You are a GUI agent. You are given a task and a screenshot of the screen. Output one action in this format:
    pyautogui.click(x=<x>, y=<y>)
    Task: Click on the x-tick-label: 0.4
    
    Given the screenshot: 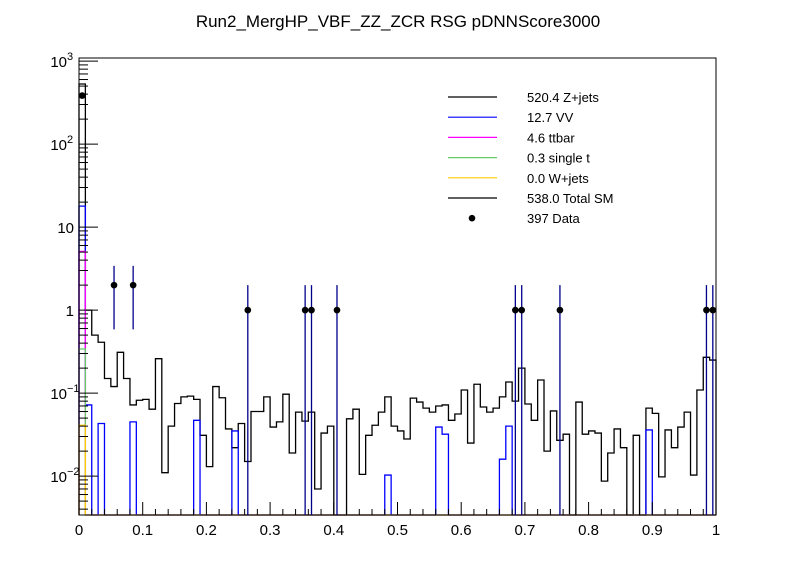 What is the action you would take?
    pyautogui.click(x=333, y=530)
    